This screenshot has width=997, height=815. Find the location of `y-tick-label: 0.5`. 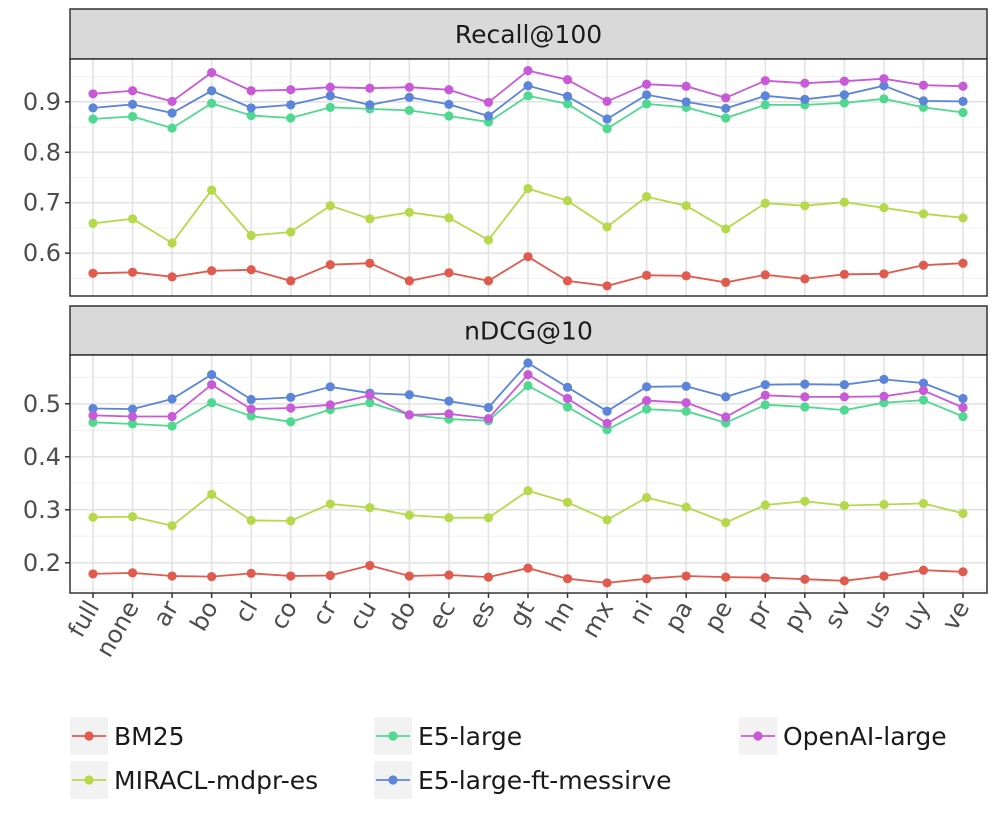

y-tick-label: 0.5 is located at coordinates (42, 404).